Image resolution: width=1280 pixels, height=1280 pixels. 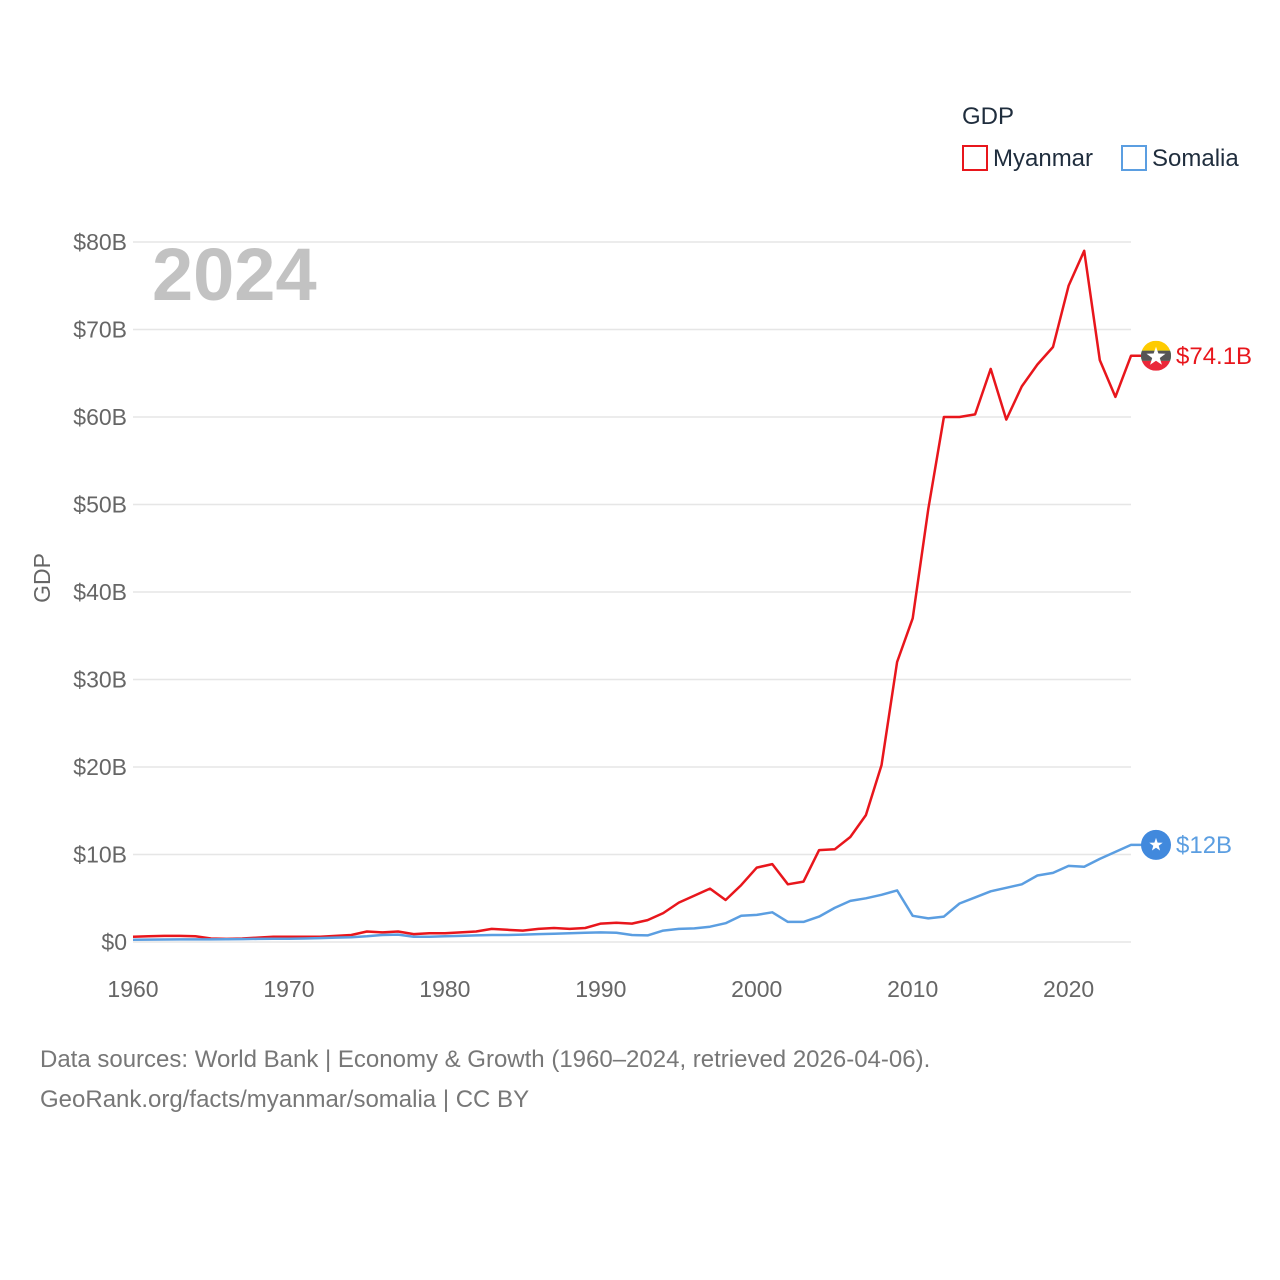 I want to click on y-axis-label: GDP, so click(x=42, y=578).